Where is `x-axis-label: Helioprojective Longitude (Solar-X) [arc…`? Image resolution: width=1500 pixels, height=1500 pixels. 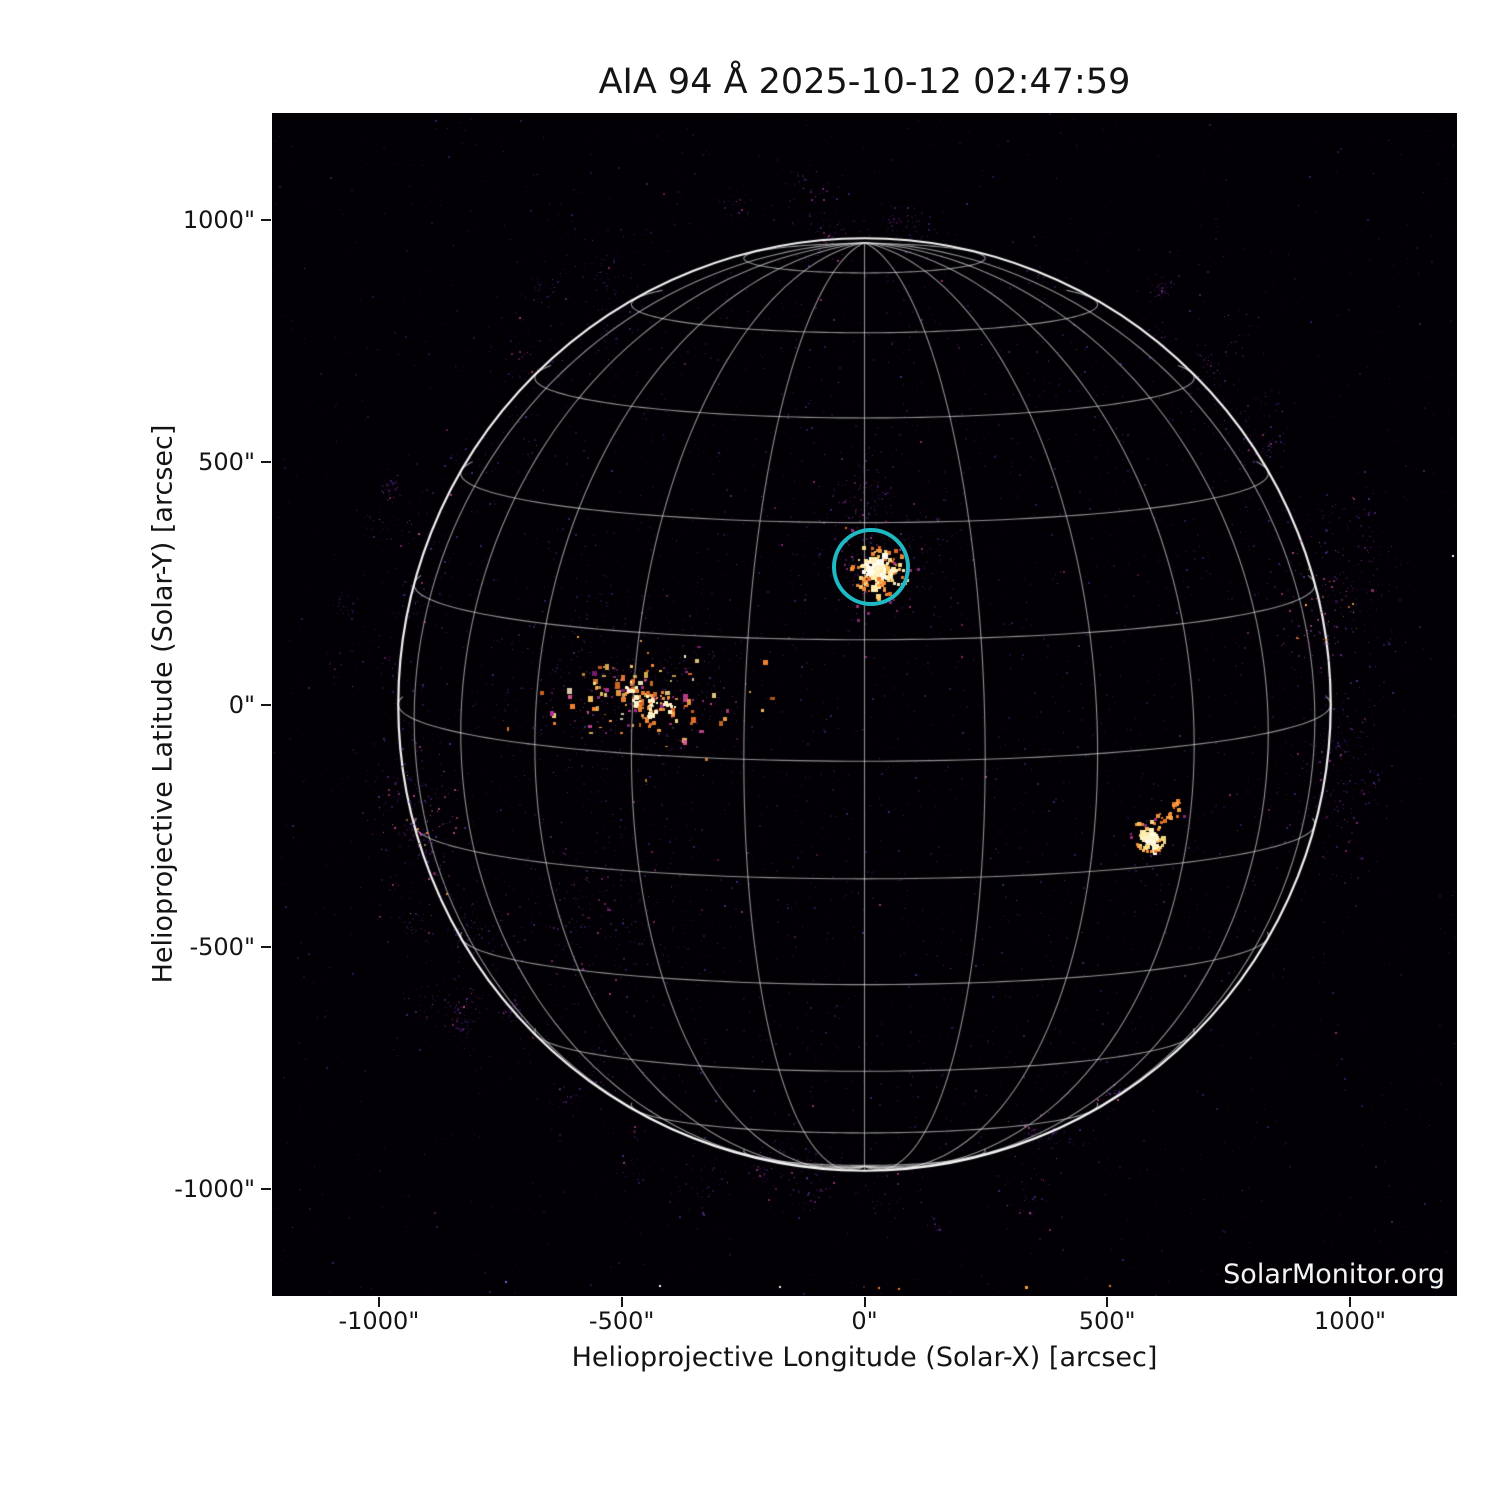
x-axis-label: Helioprojective Longitude (Solar-X) [arc… is located at coordinates (864, 1357).